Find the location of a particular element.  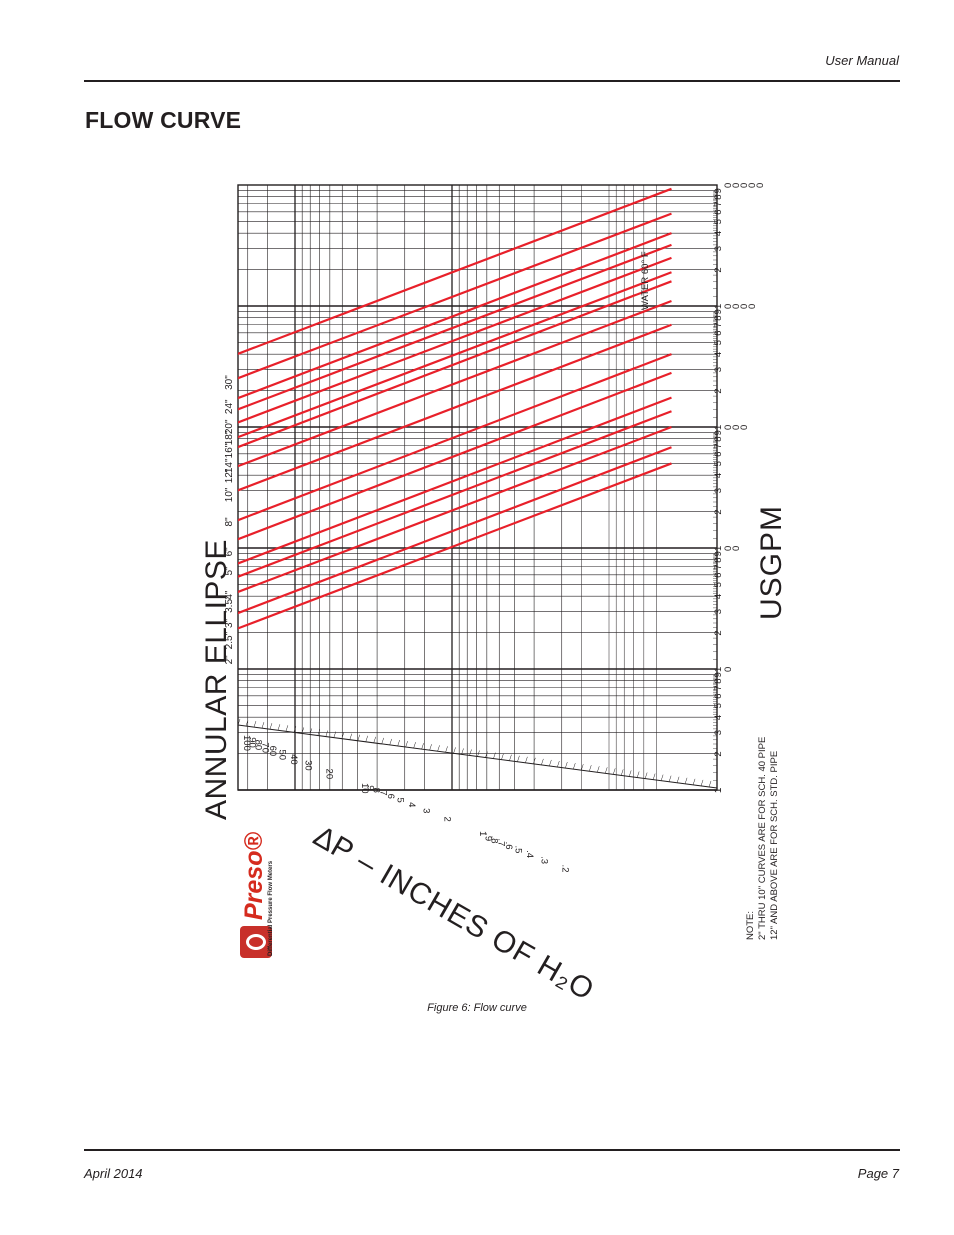

flow-tick-digit: 5 is located at coordinates (718, 221).